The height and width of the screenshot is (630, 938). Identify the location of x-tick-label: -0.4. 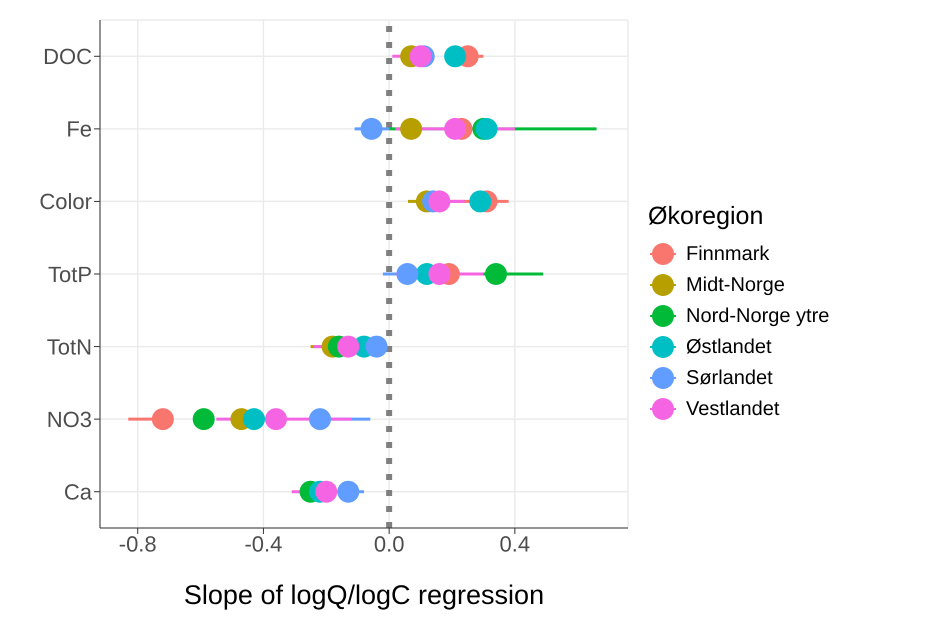
(263, 544).